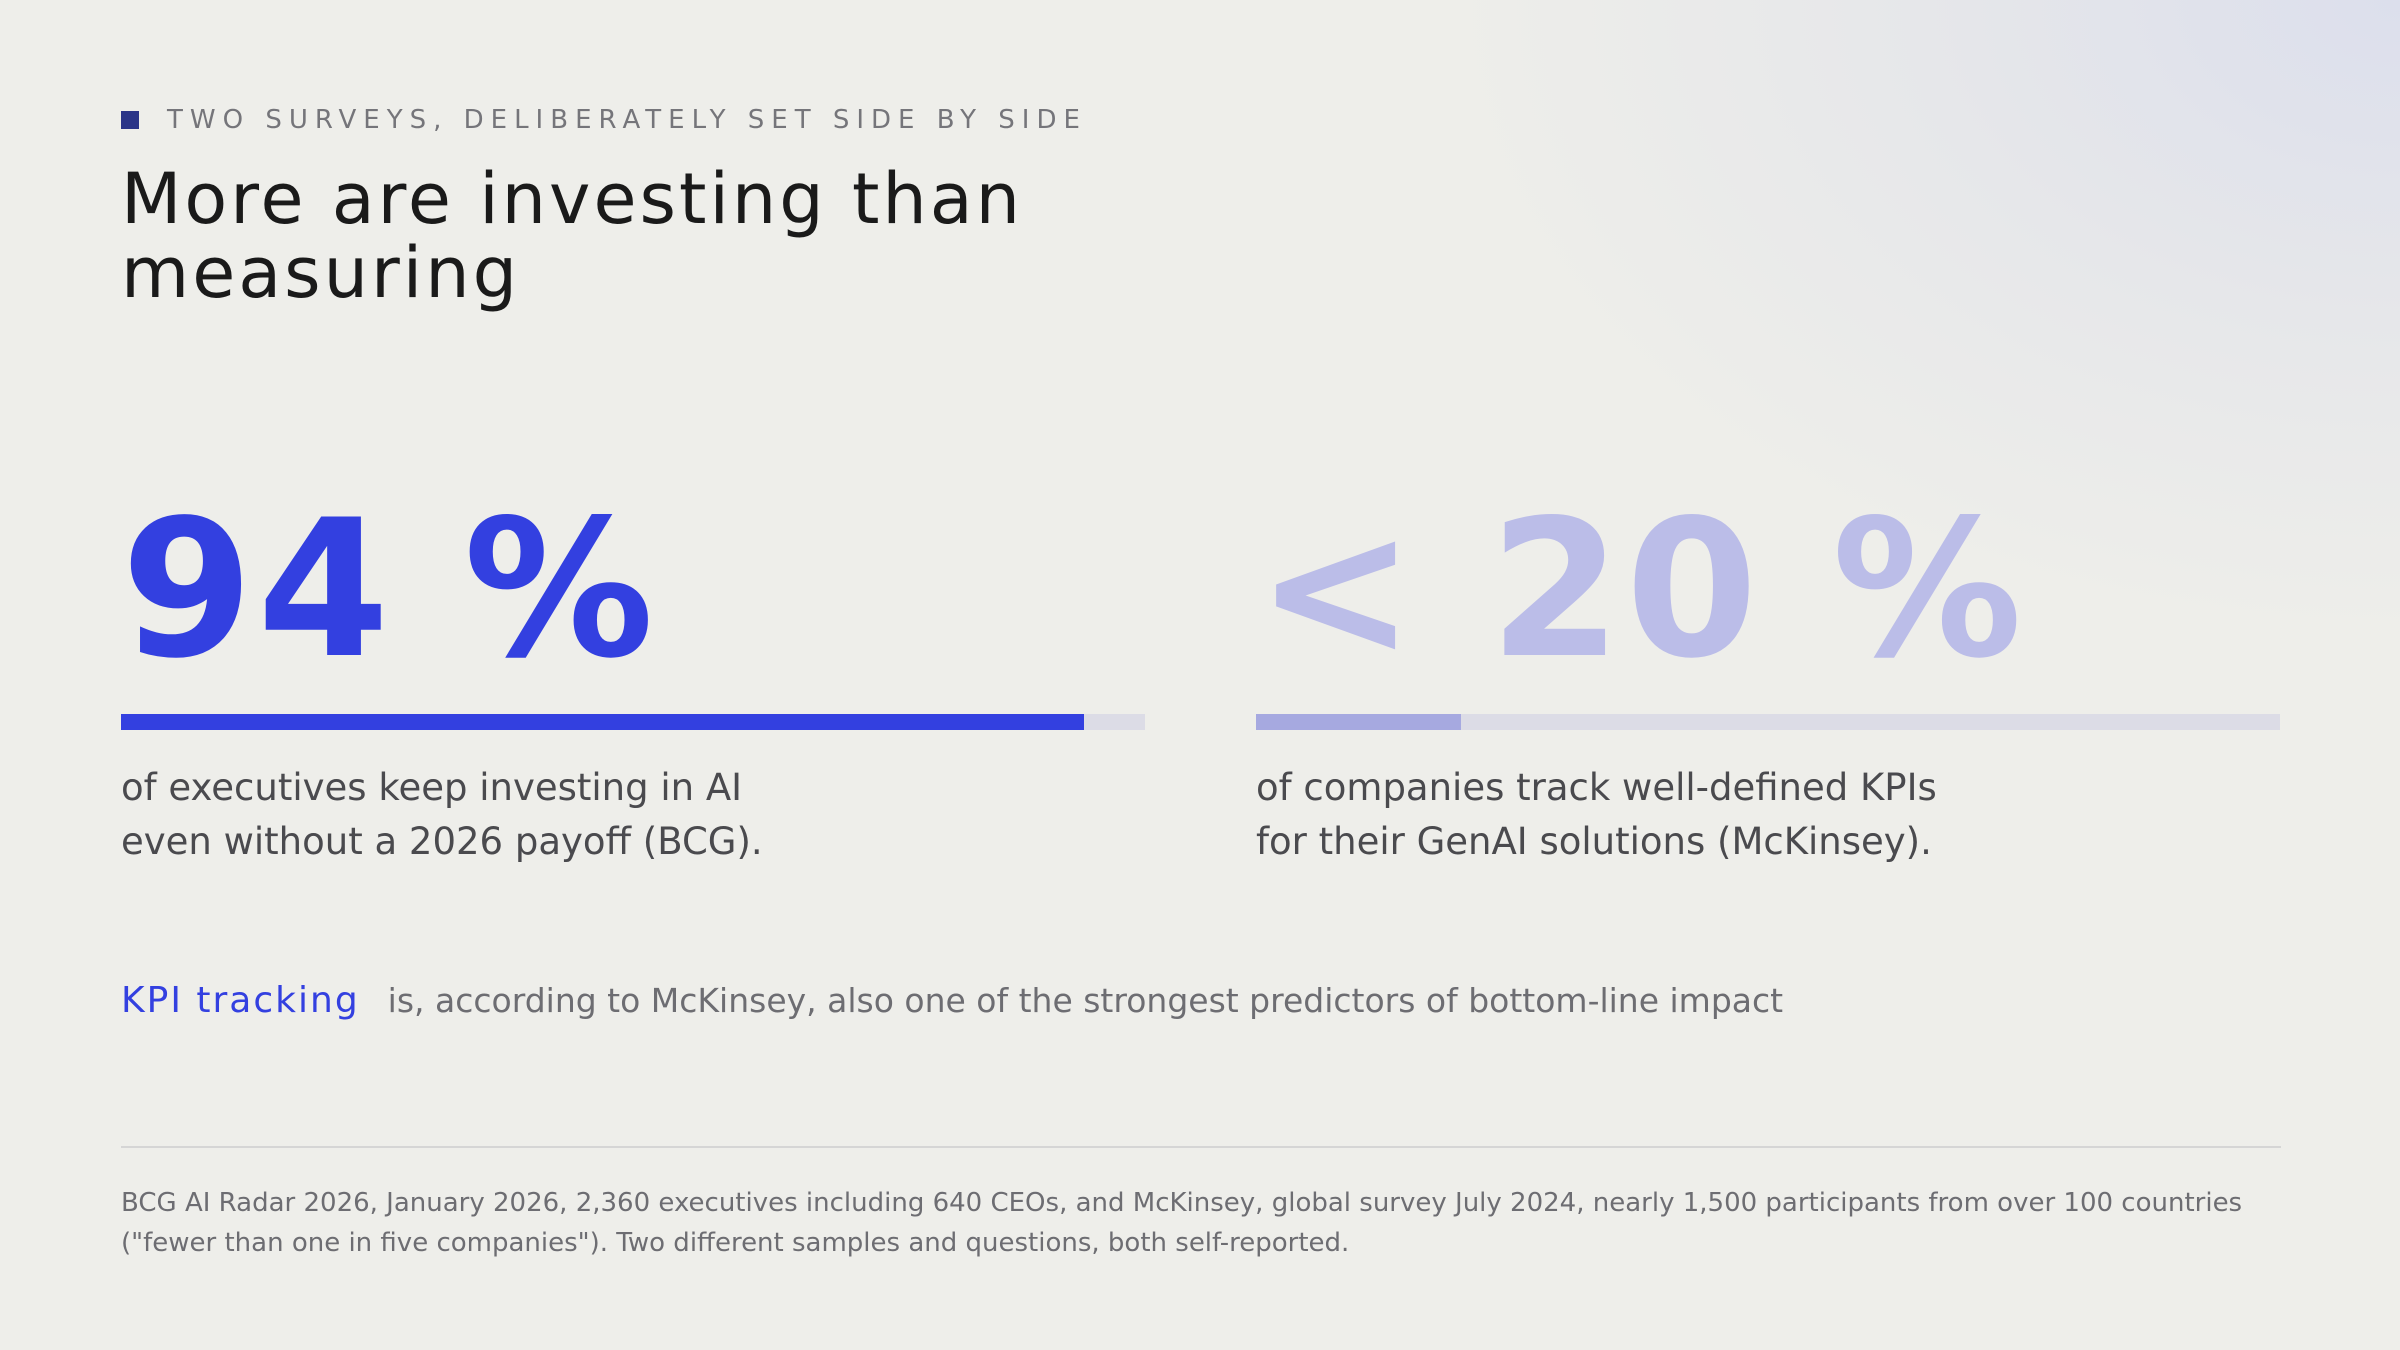  What do you see at coordinates (240, 1000) in the screenshot?
I see `note-keyword: KPI tracking` at bounding box center [240, 1000].